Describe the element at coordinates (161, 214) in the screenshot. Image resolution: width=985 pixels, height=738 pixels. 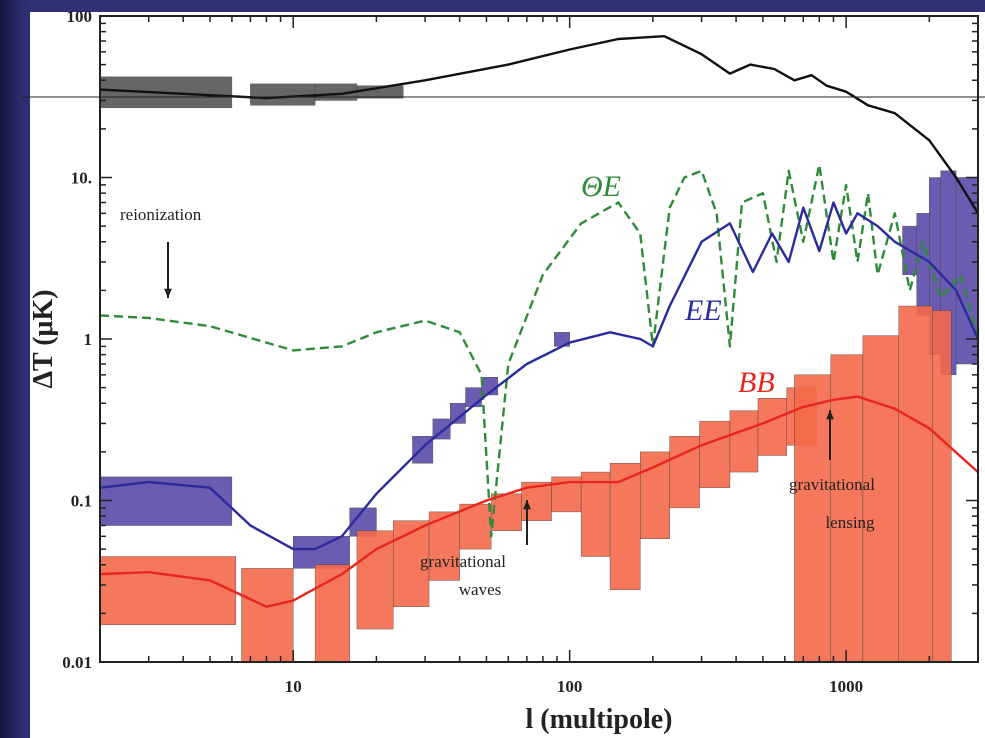
I see `reionization-label: reionization` at that location.